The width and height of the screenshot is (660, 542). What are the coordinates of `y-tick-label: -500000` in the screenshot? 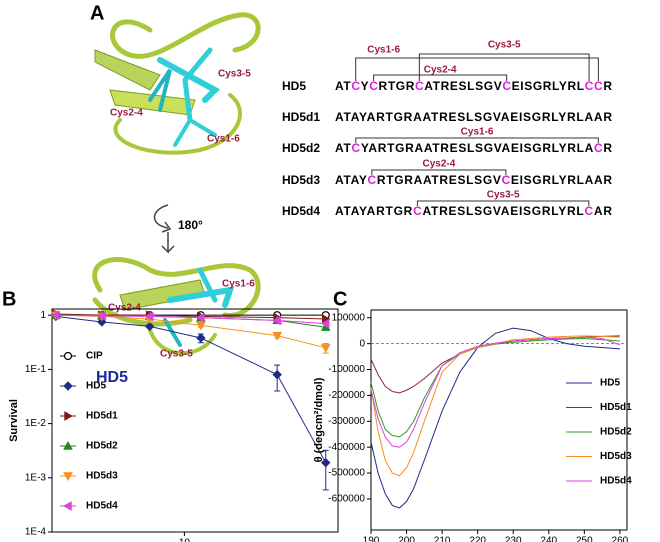 It's located at (346, 473).